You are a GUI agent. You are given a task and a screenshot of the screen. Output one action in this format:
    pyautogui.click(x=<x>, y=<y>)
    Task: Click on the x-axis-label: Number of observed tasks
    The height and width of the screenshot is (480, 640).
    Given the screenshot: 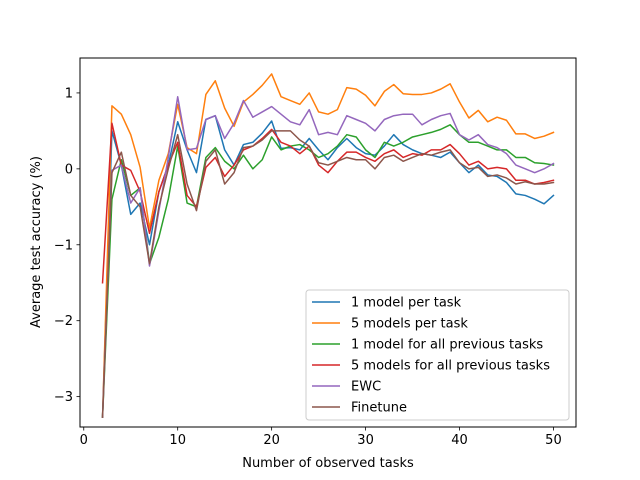 What is the action you would take?
    pyautogui.click(x=328, y=463)
    